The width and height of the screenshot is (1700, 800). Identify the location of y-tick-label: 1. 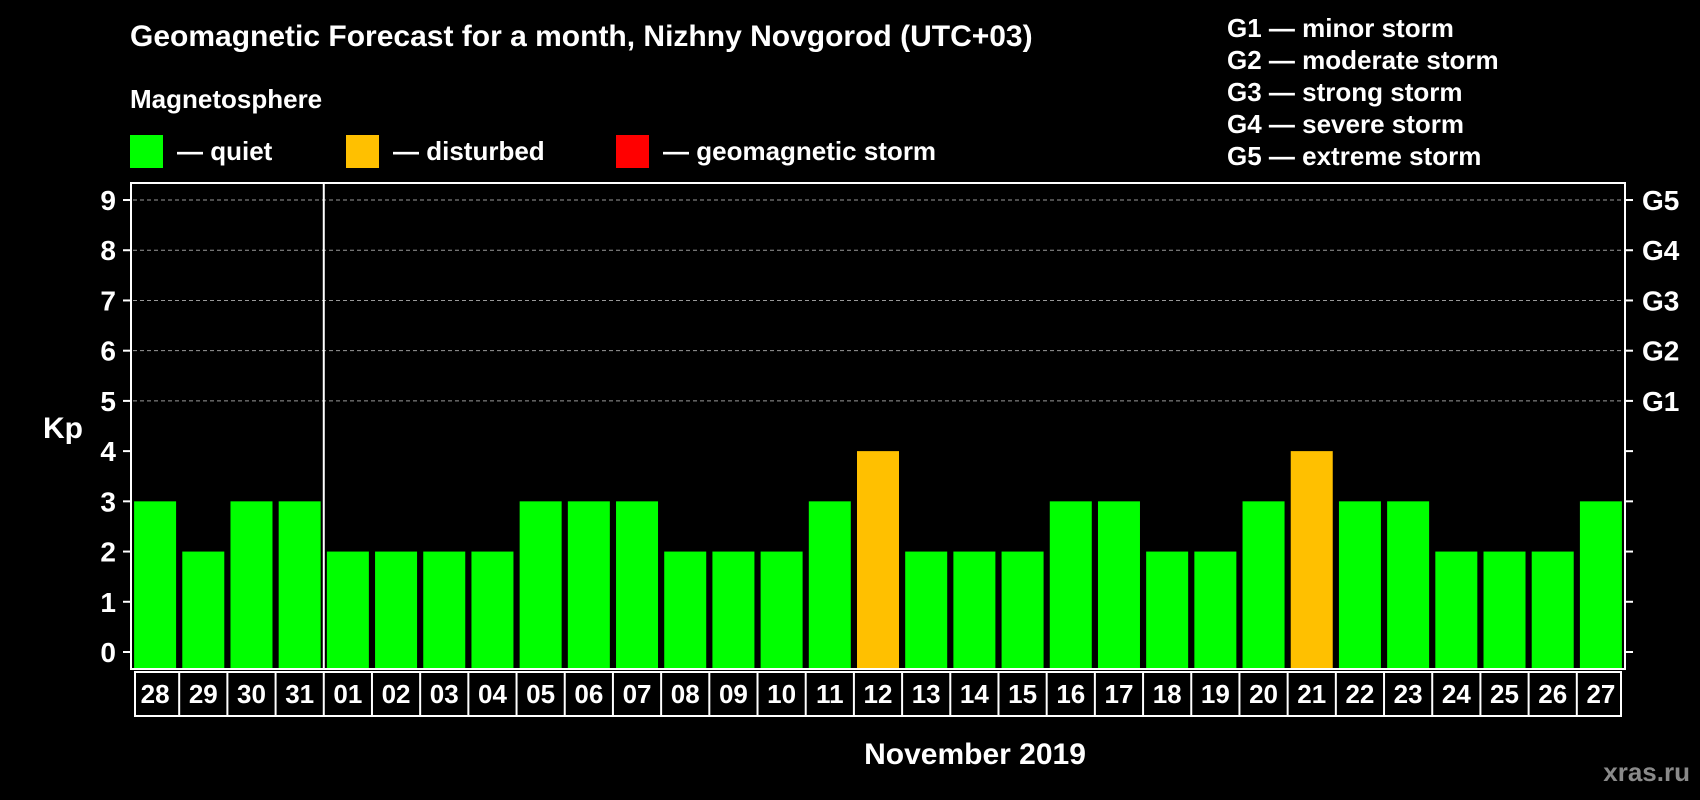
(108, 602).